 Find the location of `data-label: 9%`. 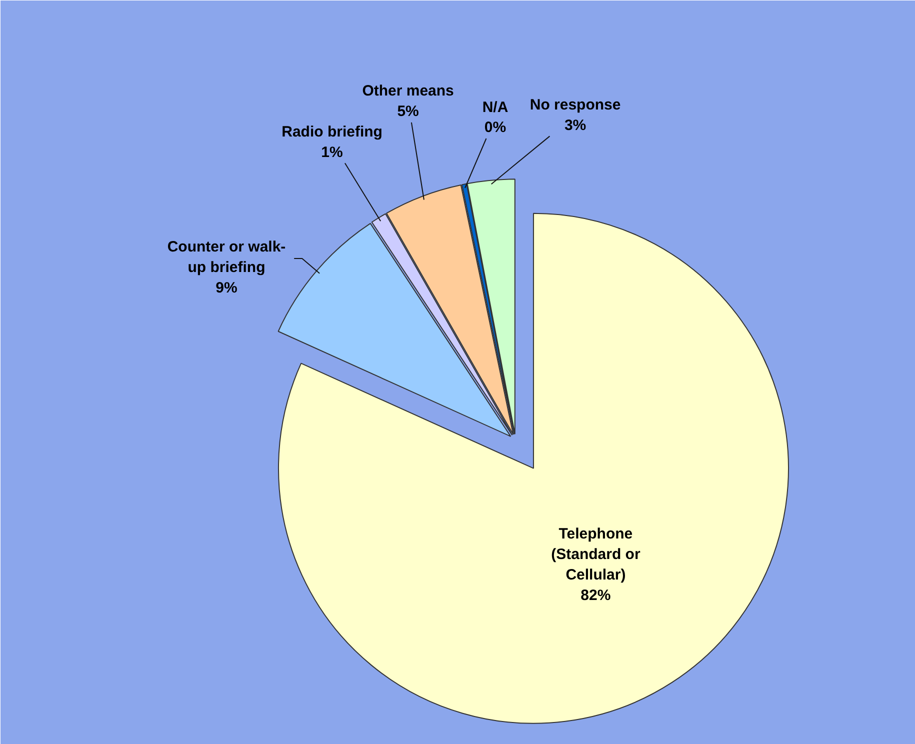

data-label: 9% is located at coordinates (227, 287).